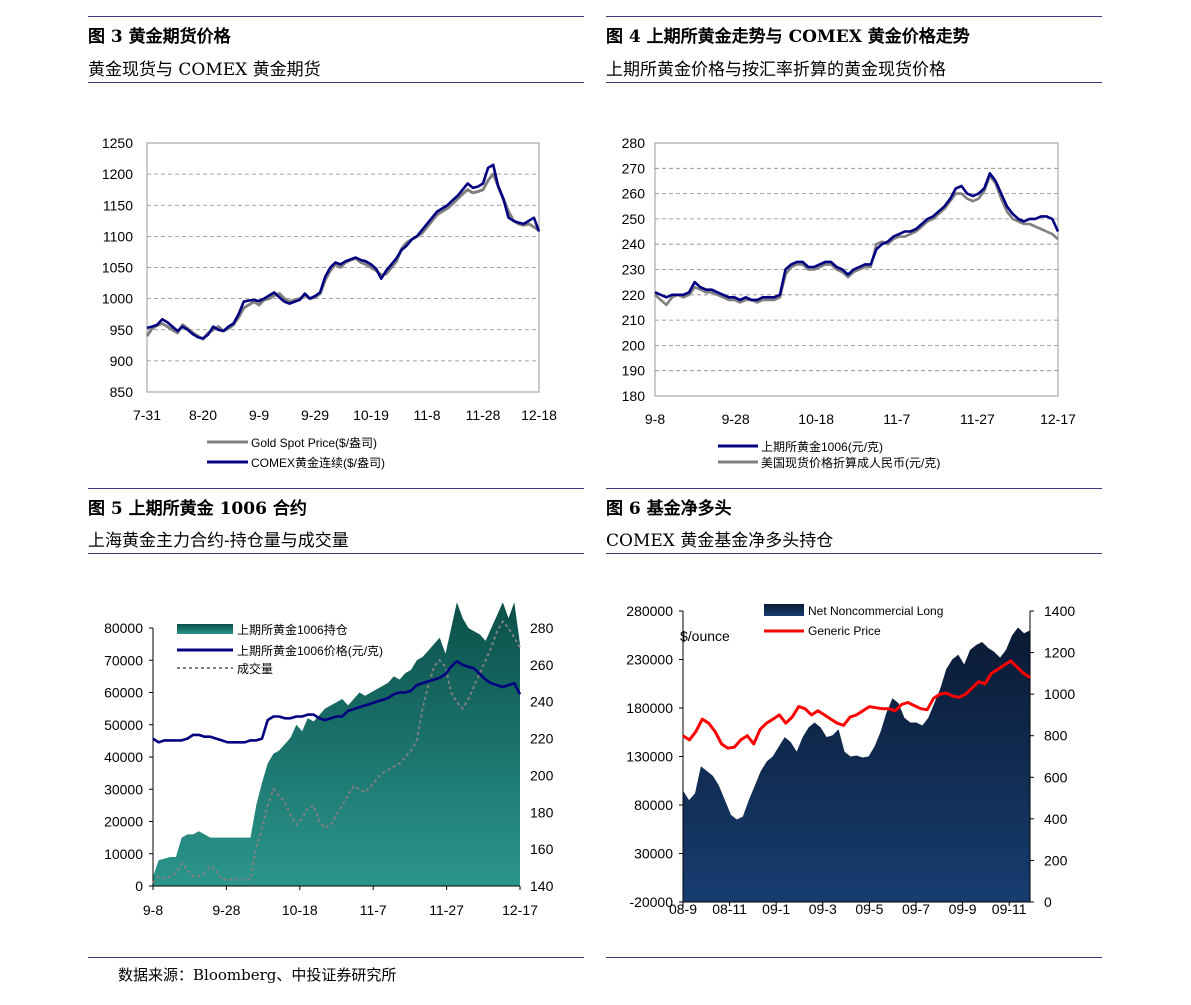 This screenshot has height=1005, width=1191. What do you see at coordinates (1056, 736) in the screenshot?
I see `chart-4-y-right-tick-label: 800` at bounding box center [1056, 736].